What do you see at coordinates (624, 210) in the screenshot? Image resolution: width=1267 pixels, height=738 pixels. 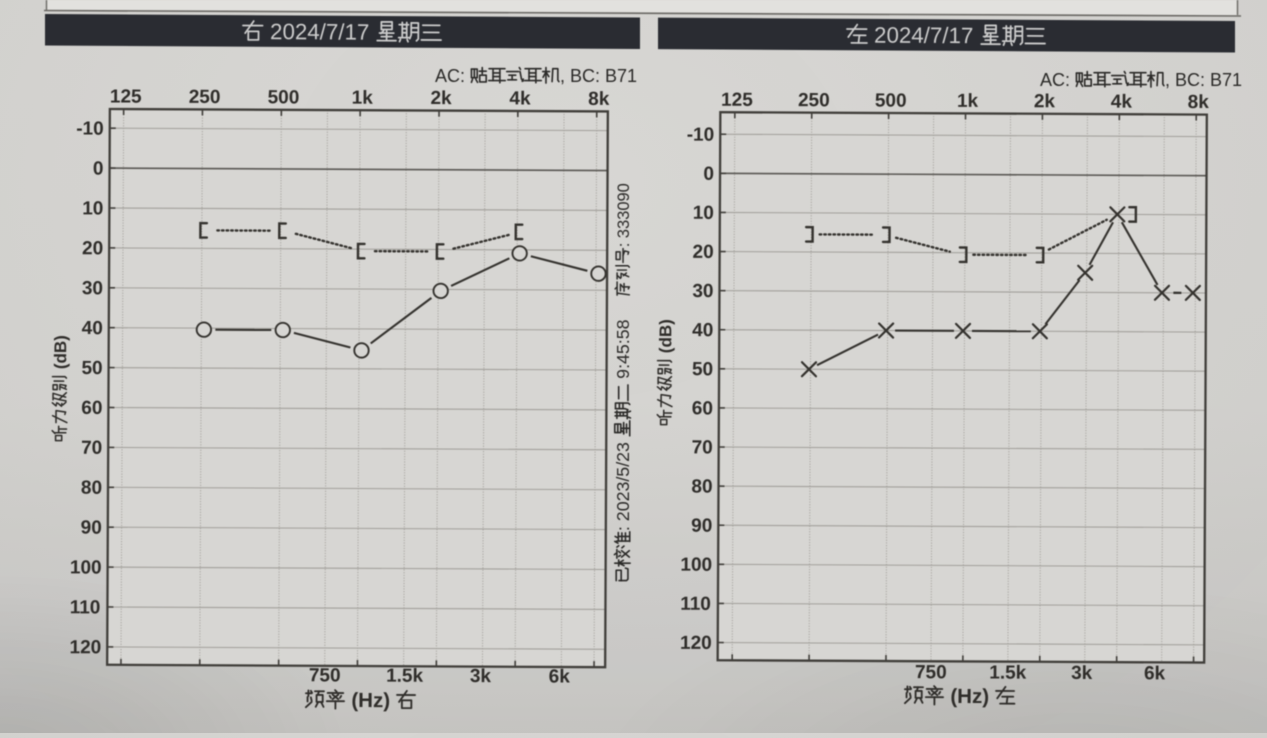 I see `svg-text: 333090` at bounding box center [624, 210].